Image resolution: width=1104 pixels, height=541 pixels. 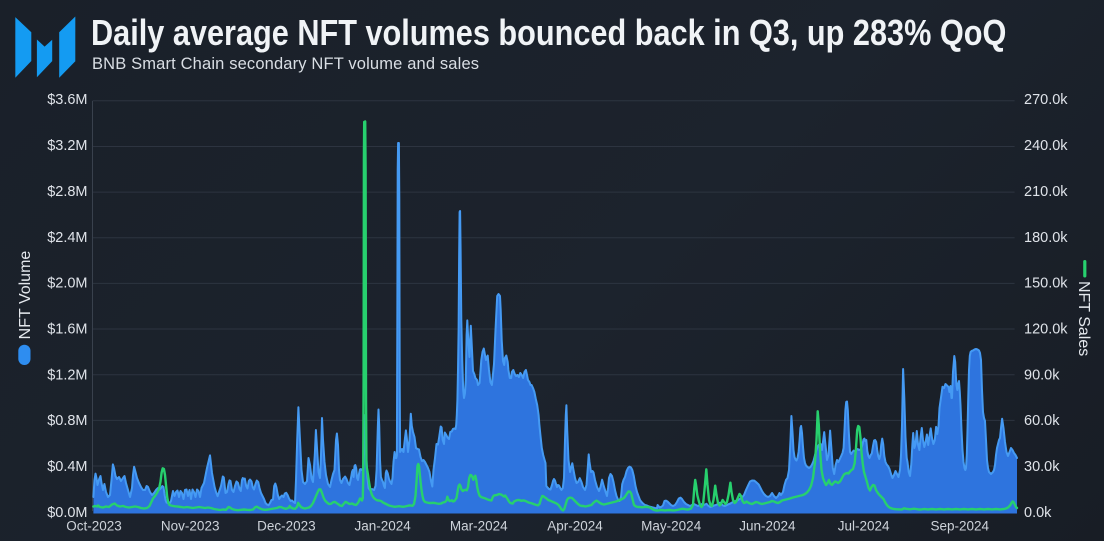 What do you see at coordinates (767, 525) in the screenshot?
I see `svg-text: Jun-2024` at bounding box center [767, 525].